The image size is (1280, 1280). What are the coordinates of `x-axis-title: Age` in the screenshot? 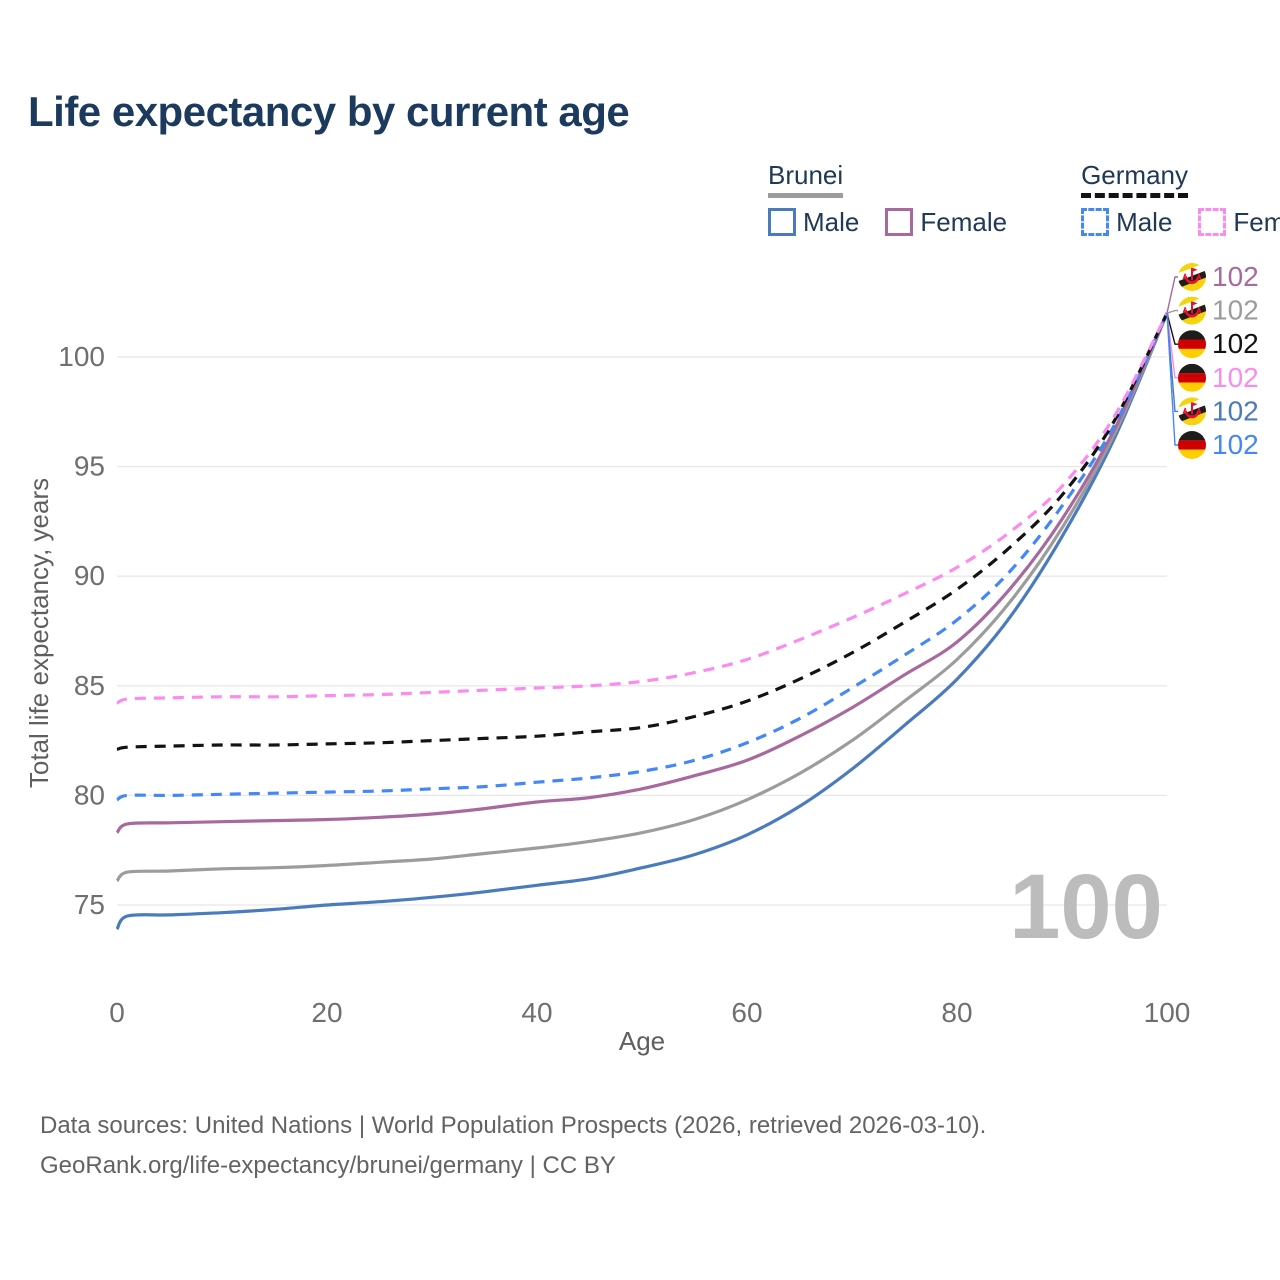 It's located at (642, 1041).